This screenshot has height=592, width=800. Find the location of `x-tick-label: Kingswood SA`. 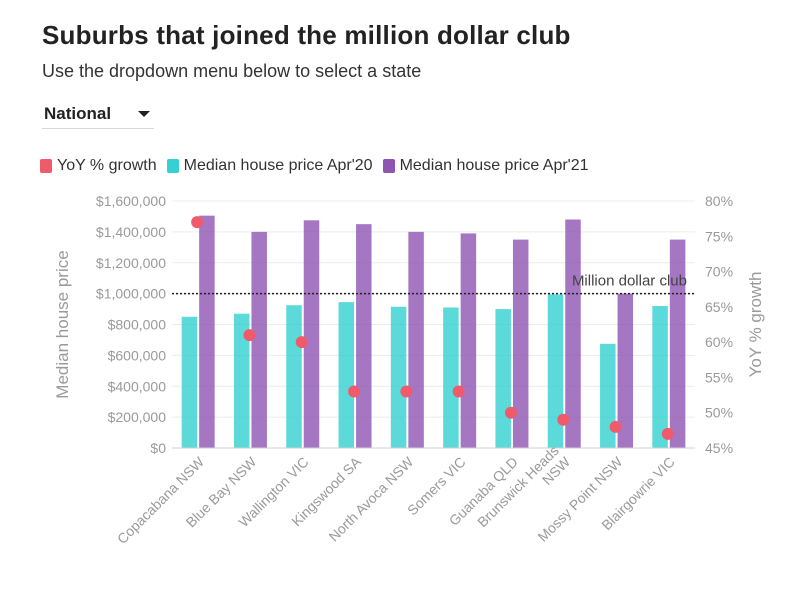

x-tick-label: Kingswood SA is located at coordinates (326, 491).